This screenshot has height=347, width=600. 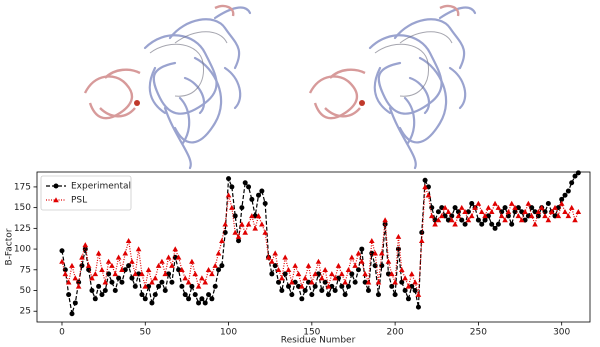 What do you see at coordinates (561, 333) in the screenshot?
I see `x-tick-label: 300` at bounding box center [561, 333].